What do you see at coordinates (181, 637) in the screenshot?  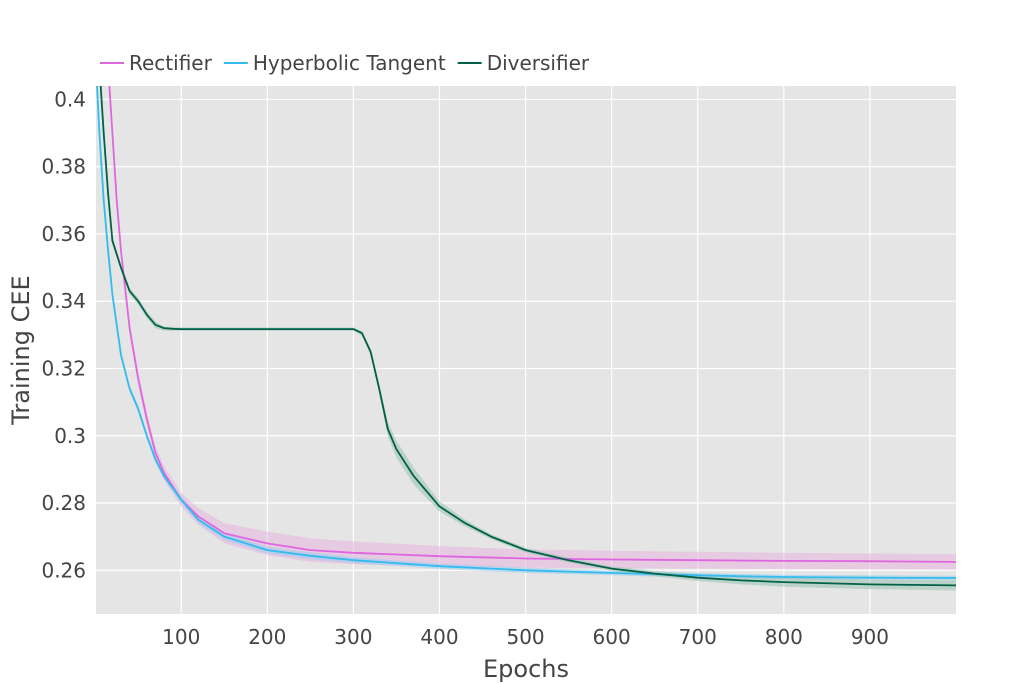 I see `x-tick-label: 100` at bounding box center [181, 637].